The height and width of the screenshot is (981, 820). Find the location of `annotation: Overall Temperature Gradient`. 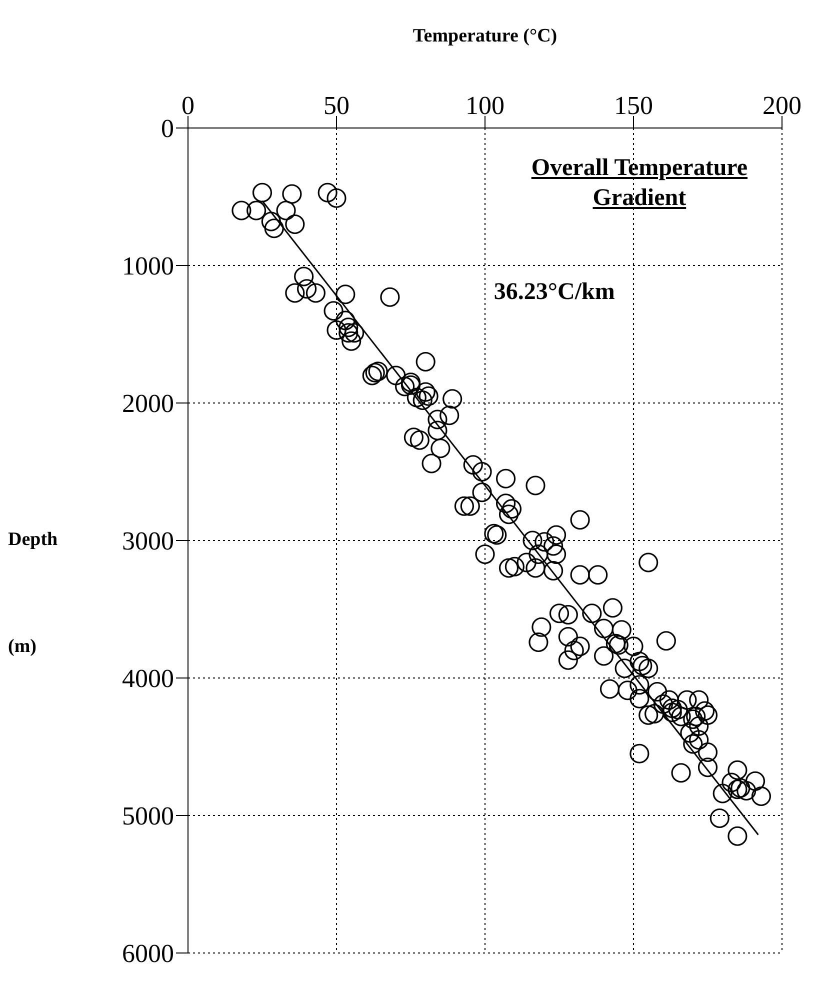

annotation: Overall Temperature Gradient is located at coordinates (639, 183).